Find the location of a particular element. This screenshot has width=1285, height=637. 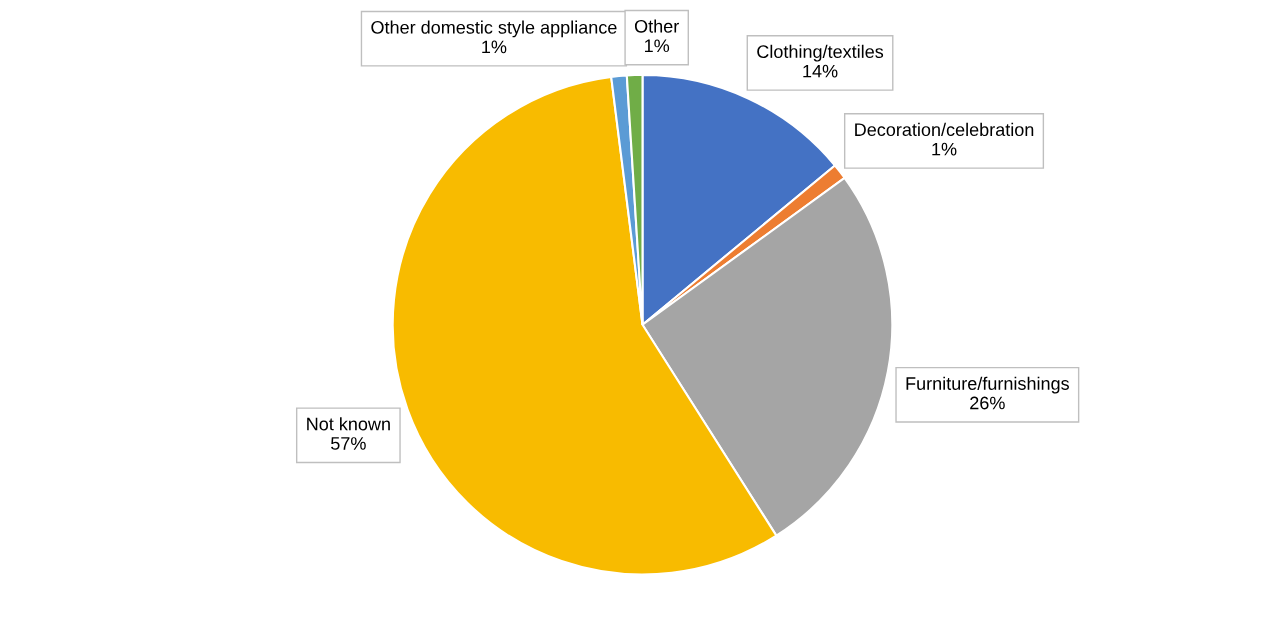

slice-label: Decoration/celebration is located at coordinates (944, 129).